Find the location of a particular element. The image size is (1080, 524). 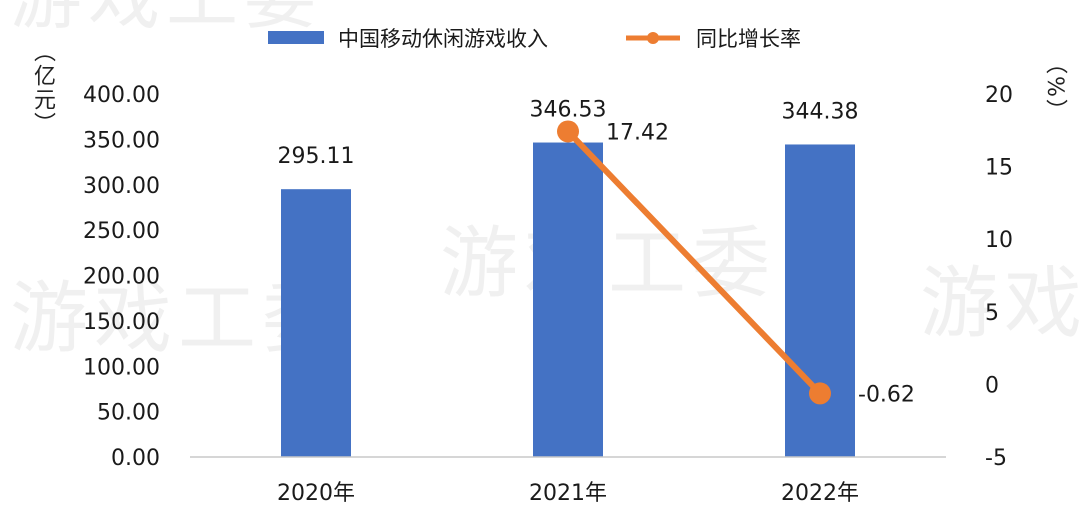

line-series is located at coordinates (694, 262).